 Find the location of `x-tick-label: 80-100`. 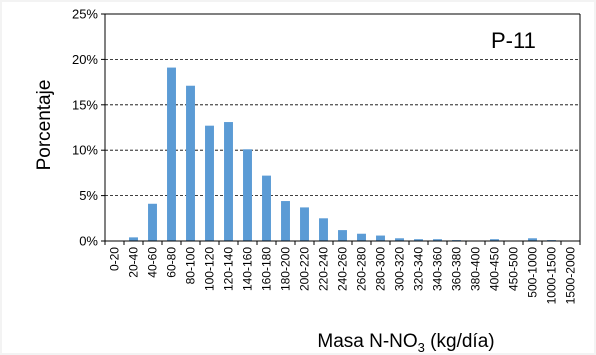

x-tick-label: 80-100 is located at coordinates (191, 266).